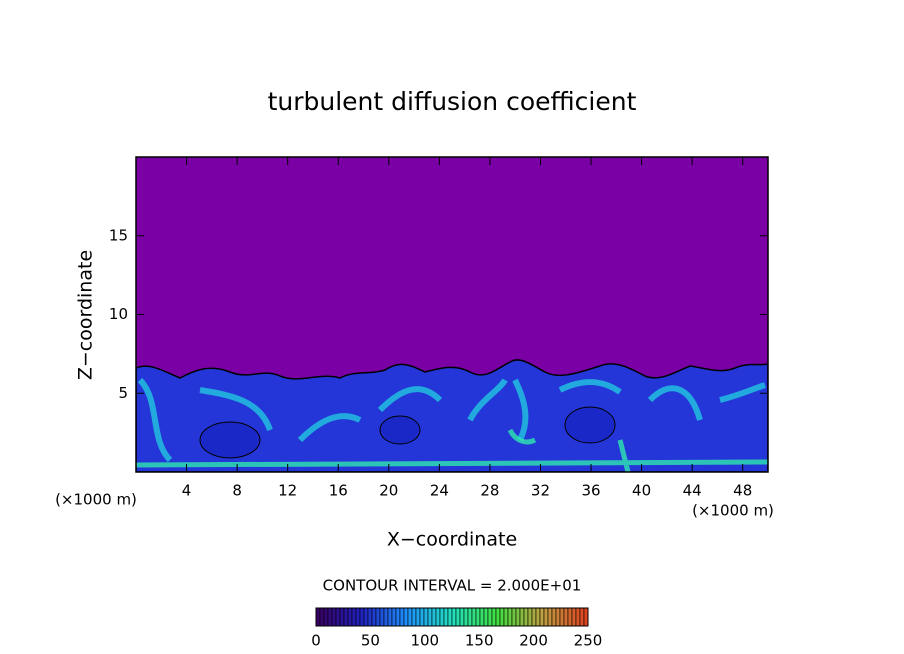  Describe the element at coordinates (187, 491) in the screenshot. I see `x-tick-label: 4` at that location.